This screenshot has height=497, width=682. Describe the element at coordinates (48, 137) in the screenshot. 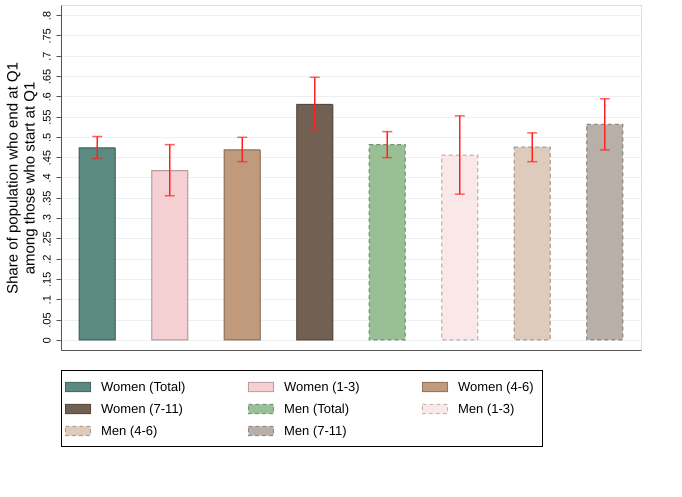

I see `y-tick-label: .5` at that location.